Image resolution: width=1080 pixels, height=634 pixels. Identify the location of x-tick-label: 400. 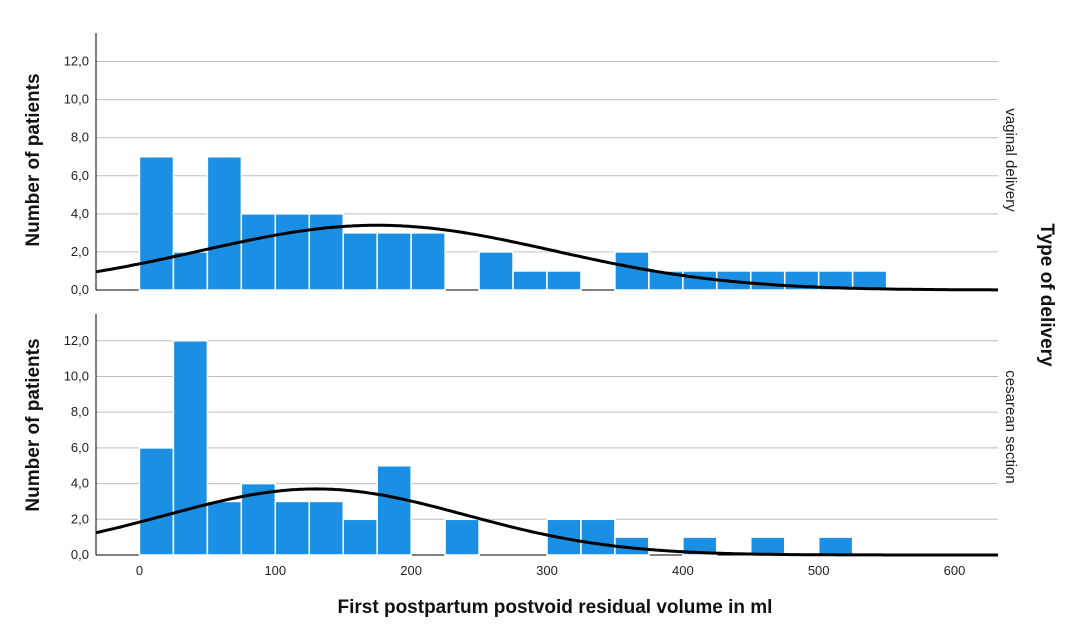
(683, 570).